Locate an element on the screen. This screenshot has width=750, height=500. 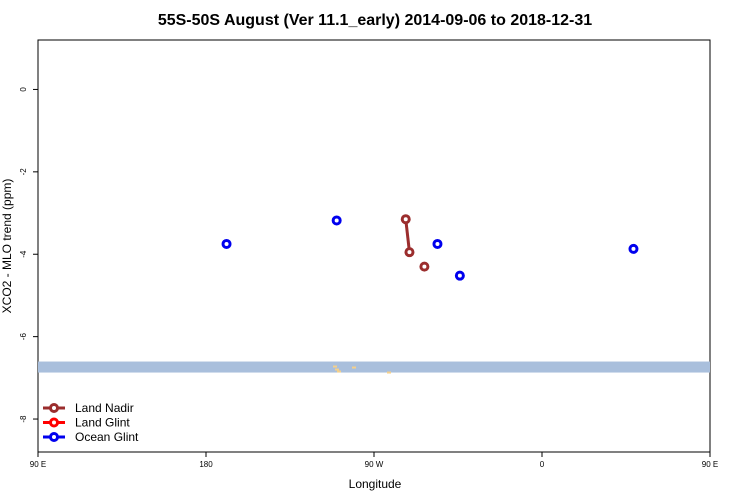
x-axis-label: Longitude is located at coordinates (375, 484).